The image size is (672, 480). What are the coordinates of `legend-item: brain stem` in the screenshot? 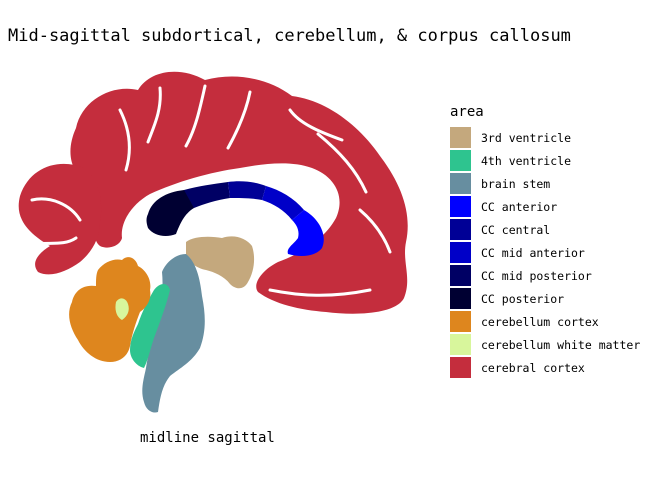 It's located at (545, 183).